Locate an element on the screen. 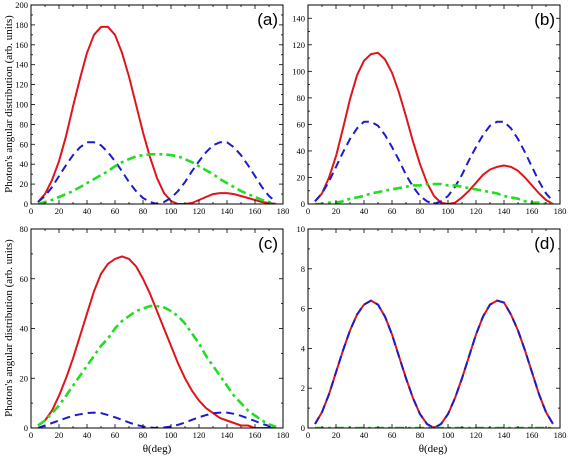 Image resolution: width=581 pixels, height=459 pixels. x-axis-label-left: θ(deg) is located at coordinates (157, 449).